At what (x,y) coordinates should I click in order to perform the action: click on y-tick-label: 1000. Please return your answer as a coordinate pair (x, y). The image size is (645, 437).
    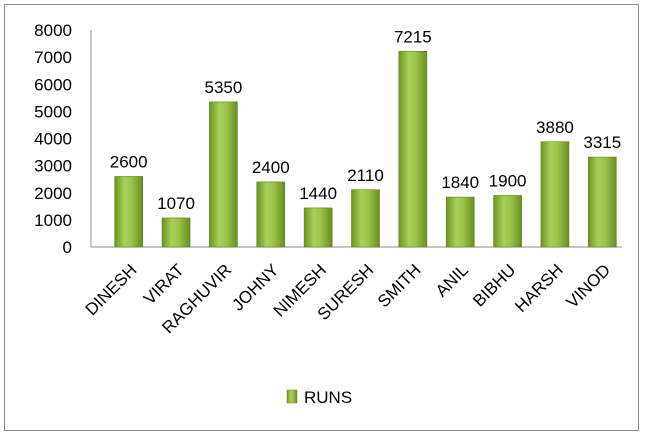
    Looking at the image, I should click on (53, 220).